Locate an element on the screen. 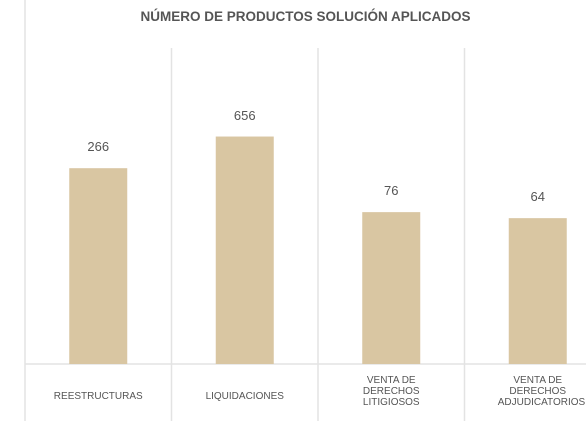 The image size is (586, 421). value-label: 76 is located at coordinates (391, 191).